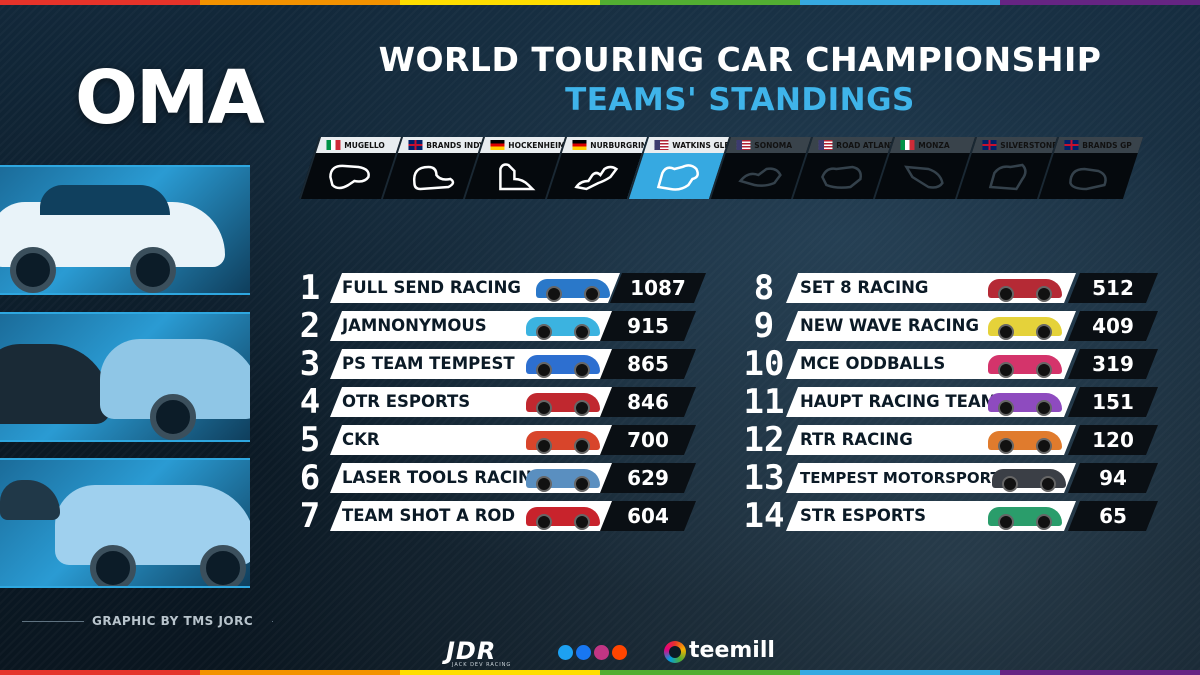 The width and height of the screenshot is (1200, 675). What do you see at coordinates (732, 650) in the screenshot?
I see `teemill-logo: teemill` at bounding box center [732, 650].